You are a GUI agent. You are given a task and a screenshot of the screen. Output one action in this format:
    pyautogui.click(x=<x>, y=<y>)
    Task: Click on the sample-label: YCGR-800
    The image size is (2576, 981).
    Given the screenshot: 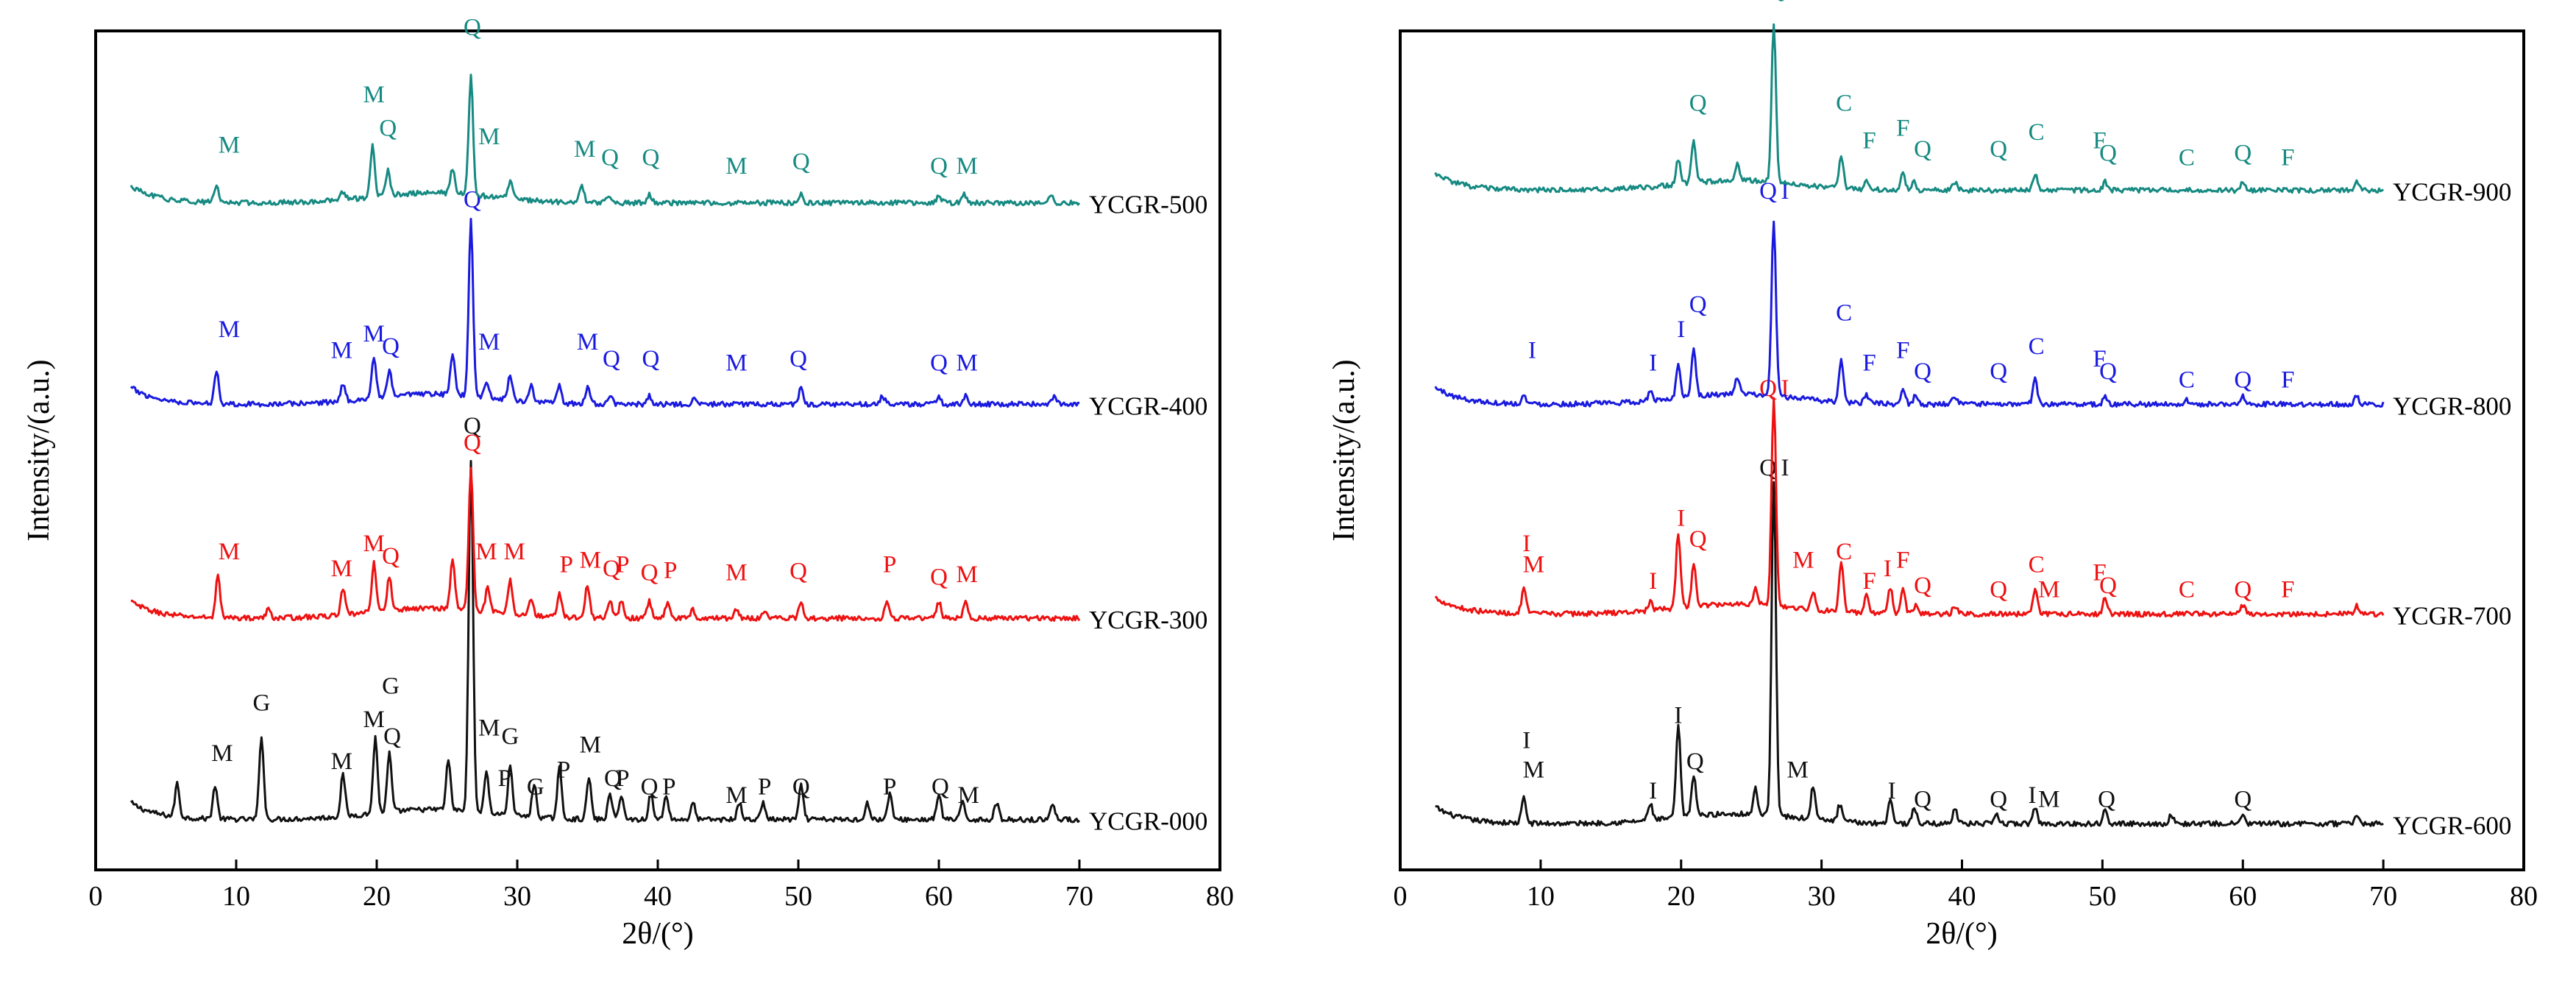 What is the action you would take?
    pyautogui.click(x=2452, y=406)
    